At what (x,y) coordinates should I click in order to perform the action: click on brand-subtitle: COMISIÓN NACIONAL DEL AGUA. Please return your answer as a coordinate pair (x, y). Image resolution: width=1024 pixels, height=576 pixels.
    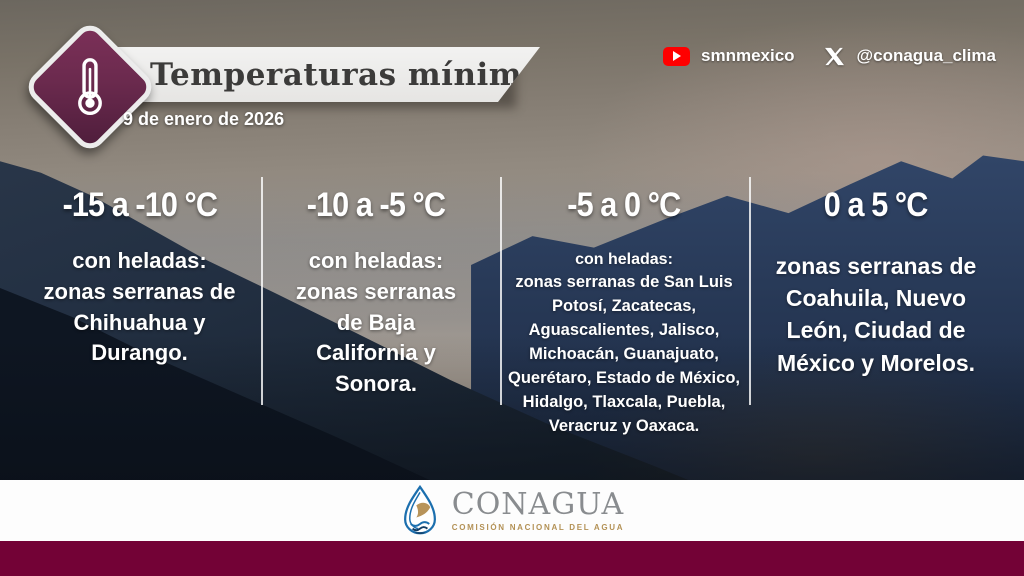
    Looking at the image, I should click on (538, 527).